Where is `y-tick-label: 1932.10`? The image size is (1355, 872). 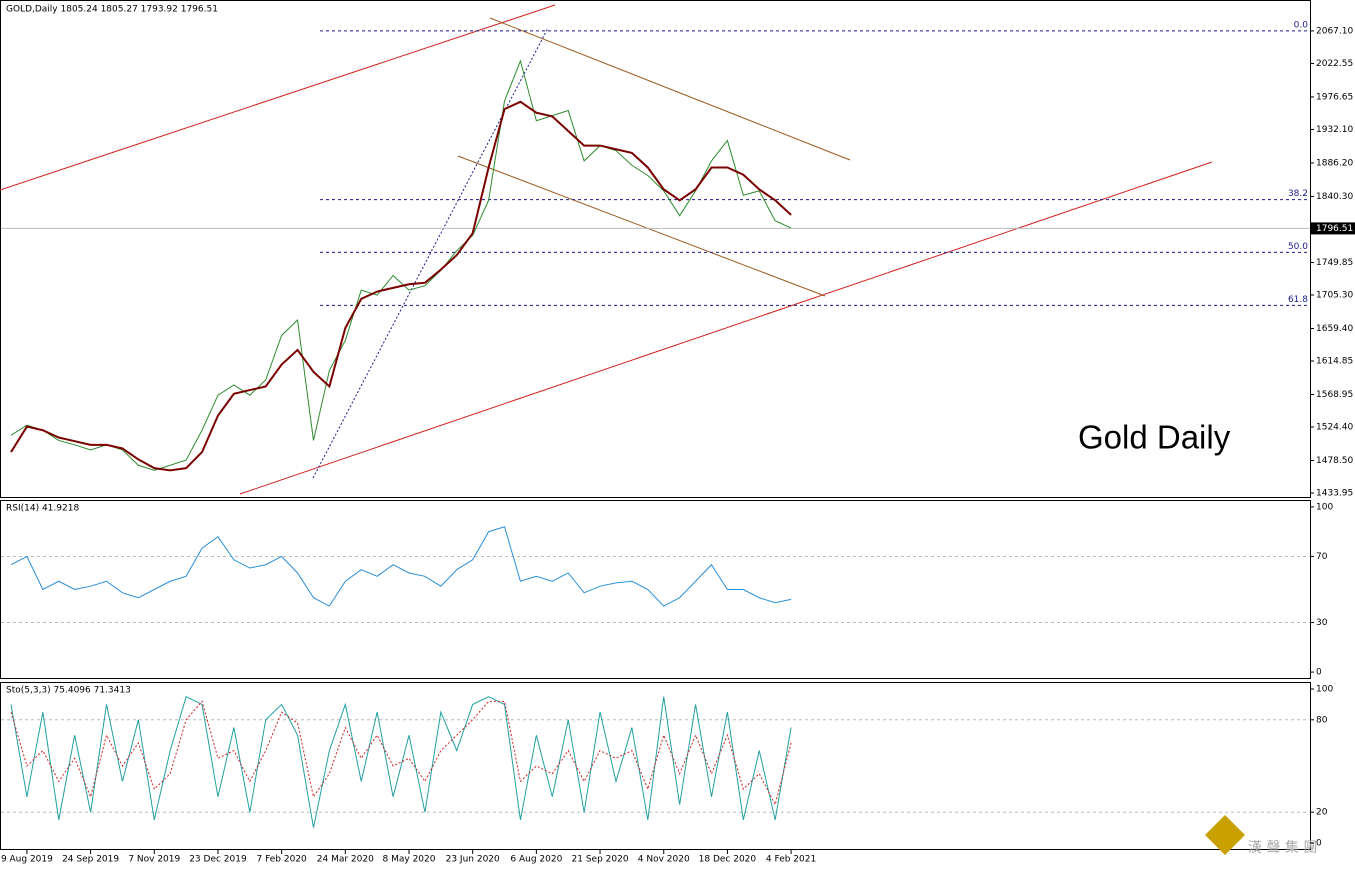 y-tick-label: 1932.10 is located at coordinates (1334, 130).